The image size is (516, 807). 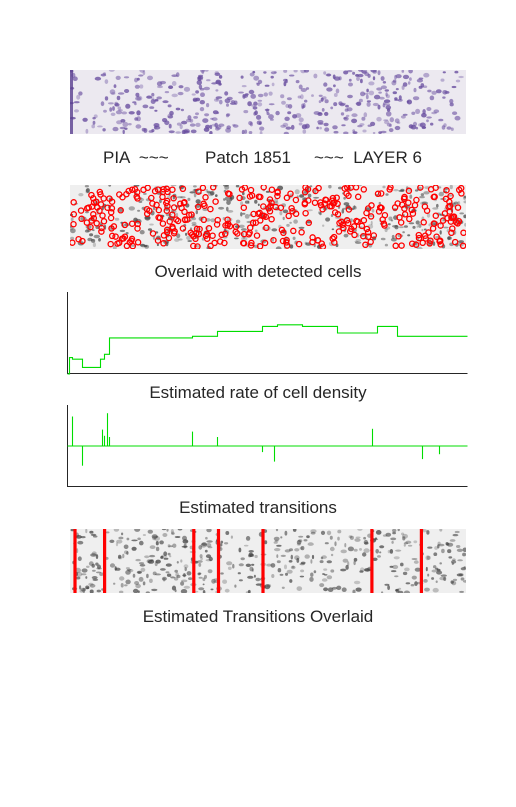 I want to click on title-layer: ~~~ LAYER 6, so click(x=368, y=157).